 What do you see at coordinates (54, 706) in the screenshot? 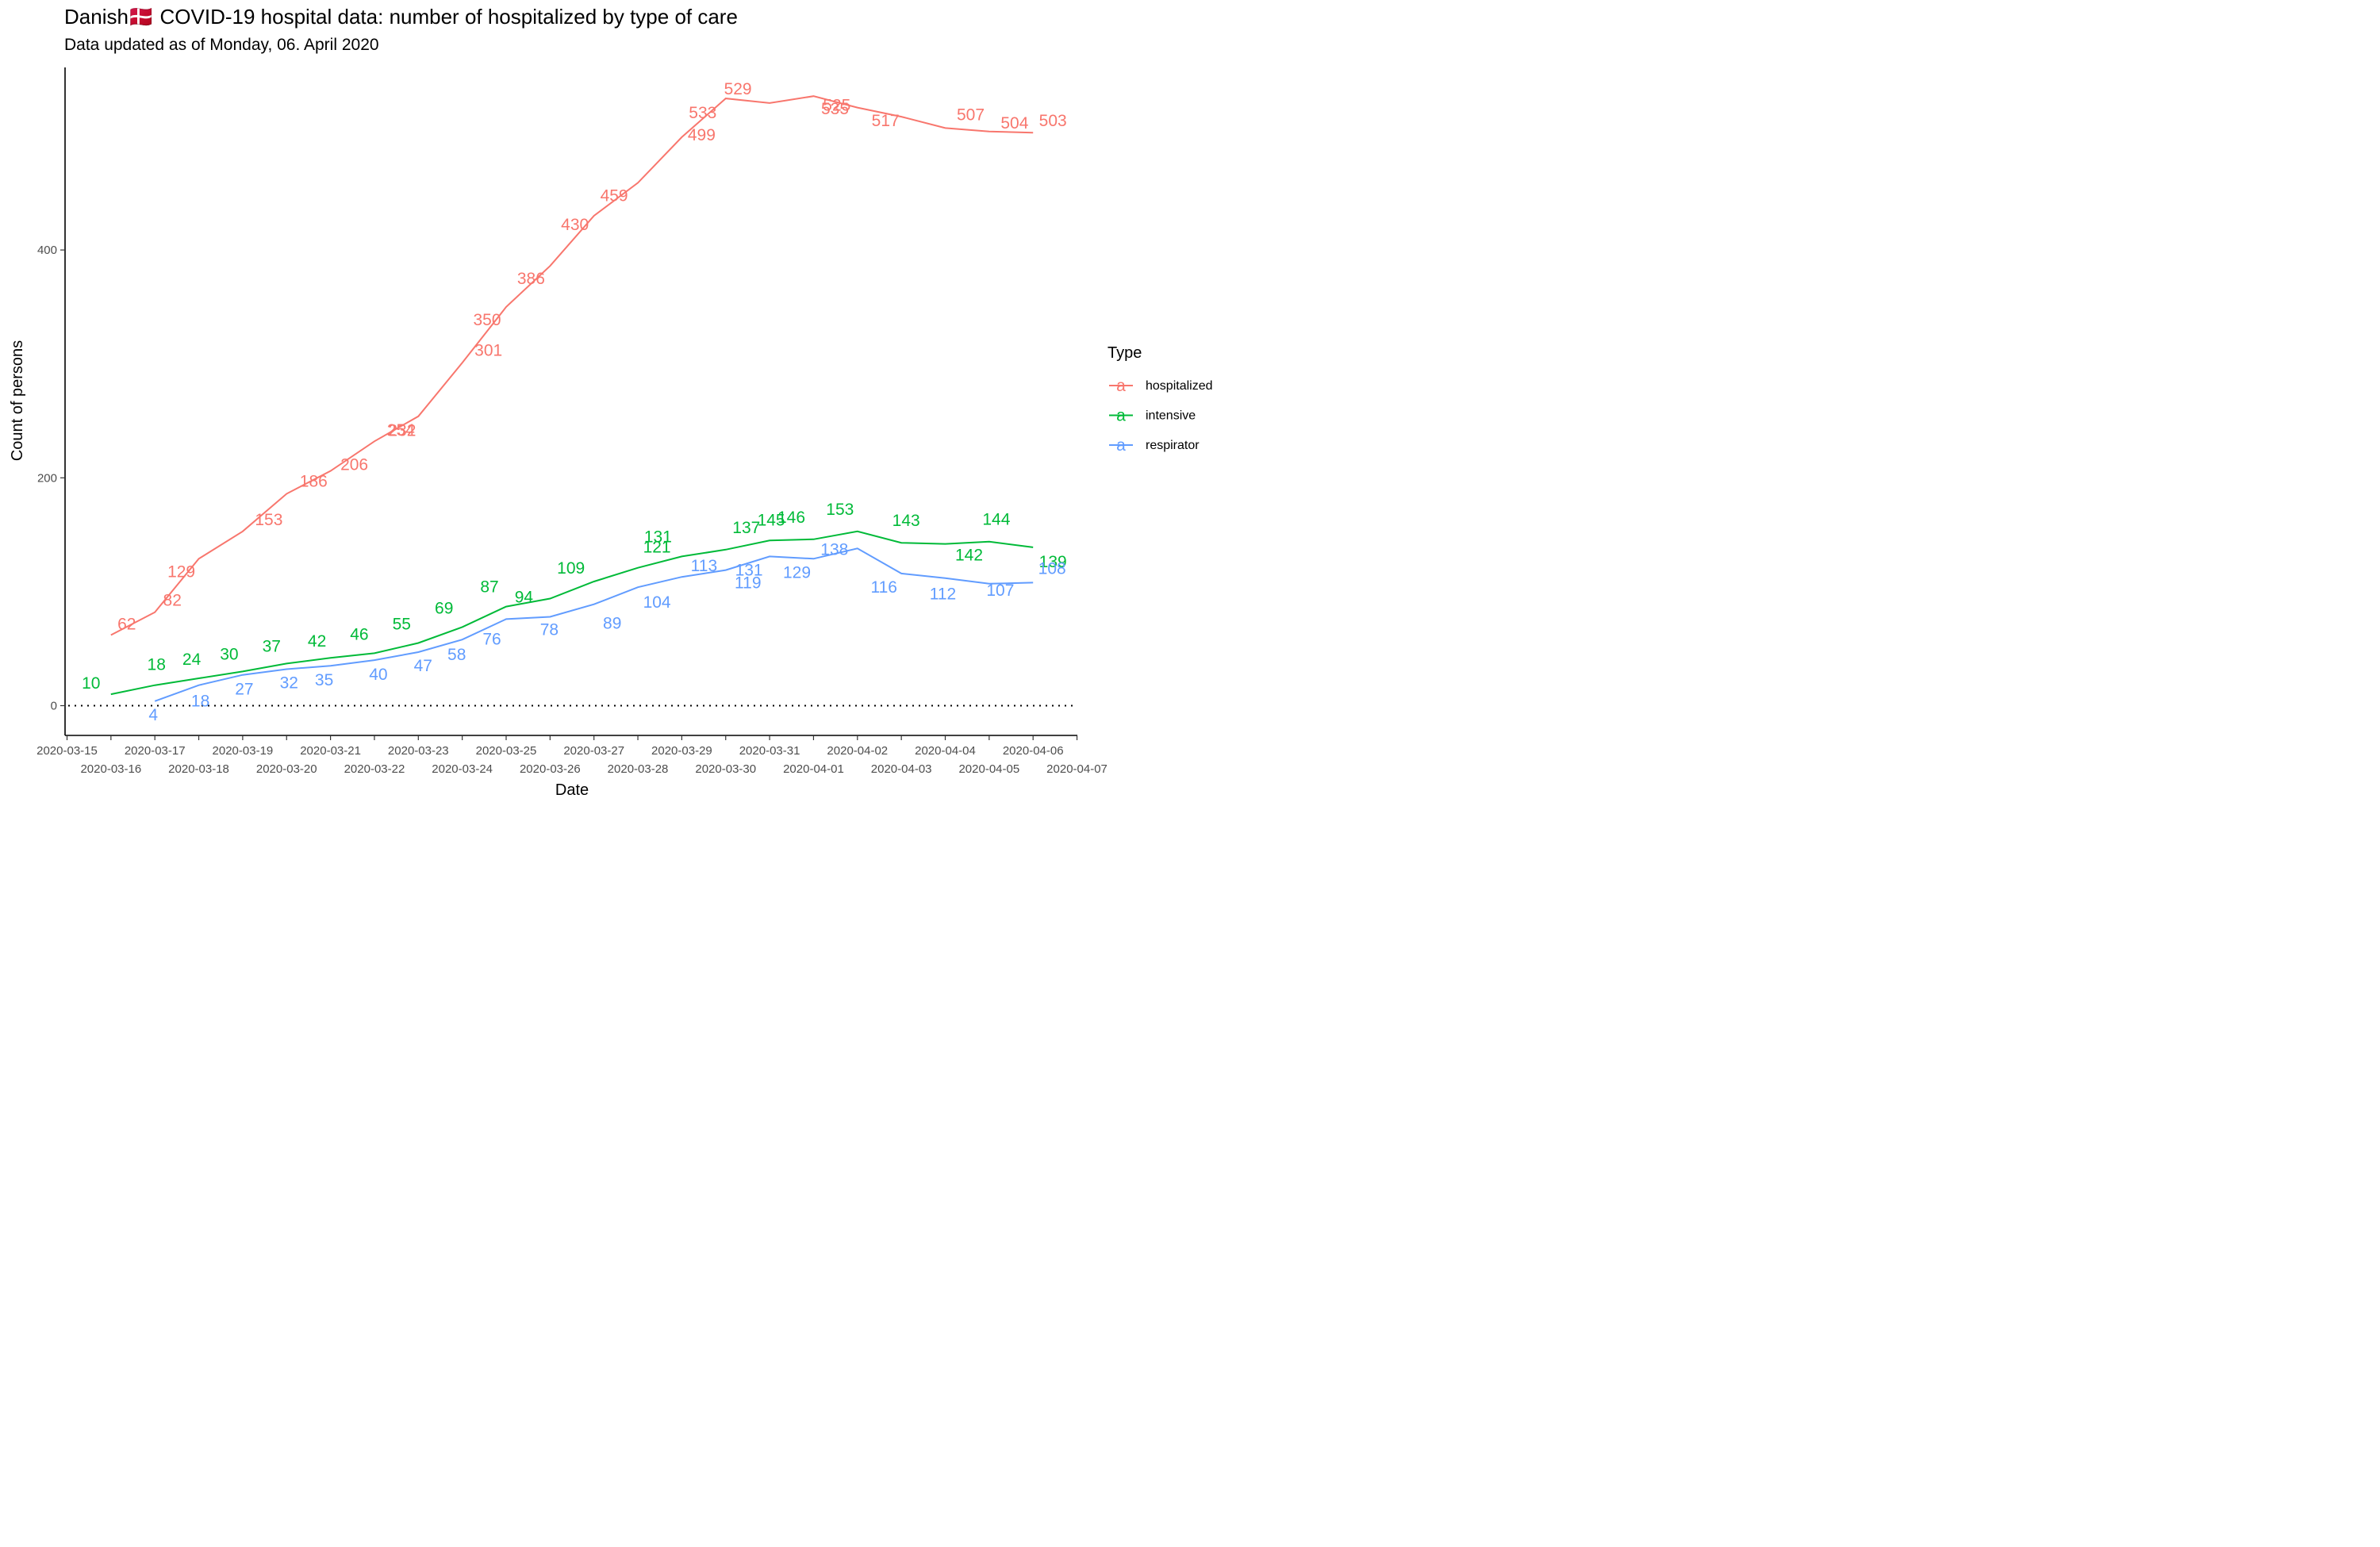
I see `y-tick-label: 0` at bounding box center [54, 706].